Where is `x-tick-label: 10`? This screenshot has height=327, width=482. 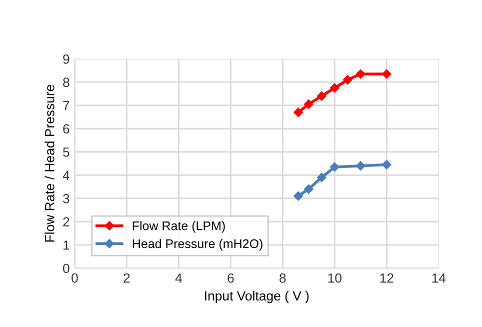 x-tick-label: 10 is located at coordinates (335, 278).